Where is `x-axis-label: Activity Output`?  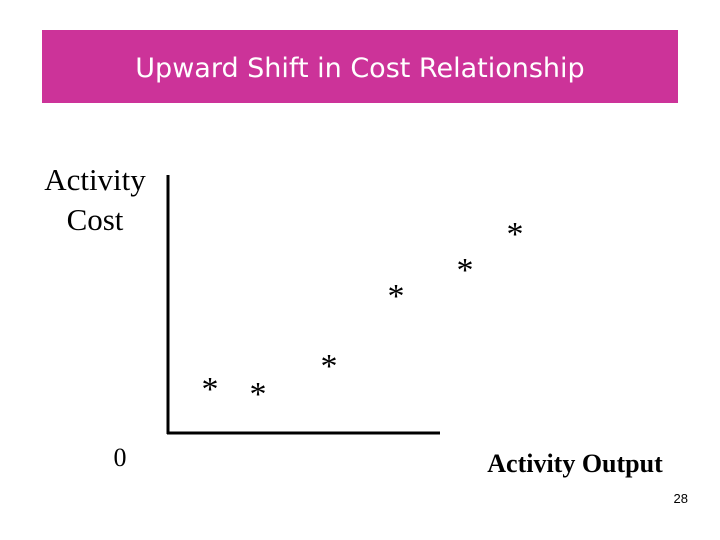 x-axis-label: Activity Output is located at coordinates (575, 463).